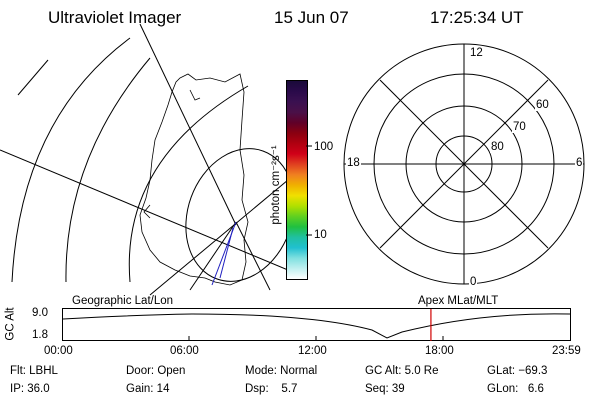  What do you see at coordinates (477, 17) in the screenshot?
I see `time-label: 17:25:34 UT` at bounding box center [477, 17].